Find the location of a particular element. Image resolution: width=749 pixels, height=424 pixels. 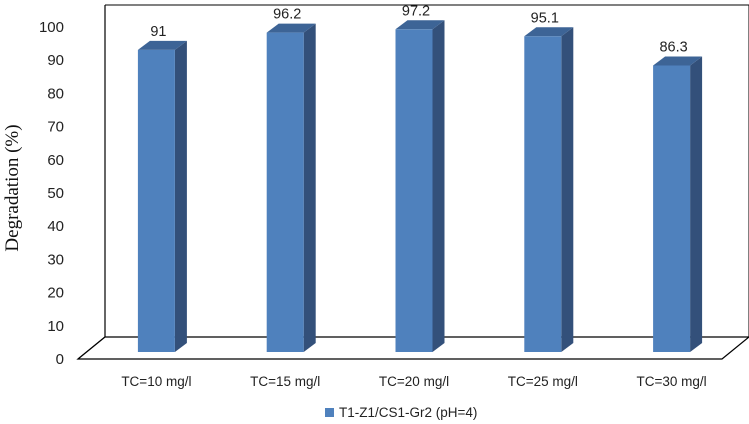

y-axis-label: Degradation (%) is located at coordinates (12, 187).